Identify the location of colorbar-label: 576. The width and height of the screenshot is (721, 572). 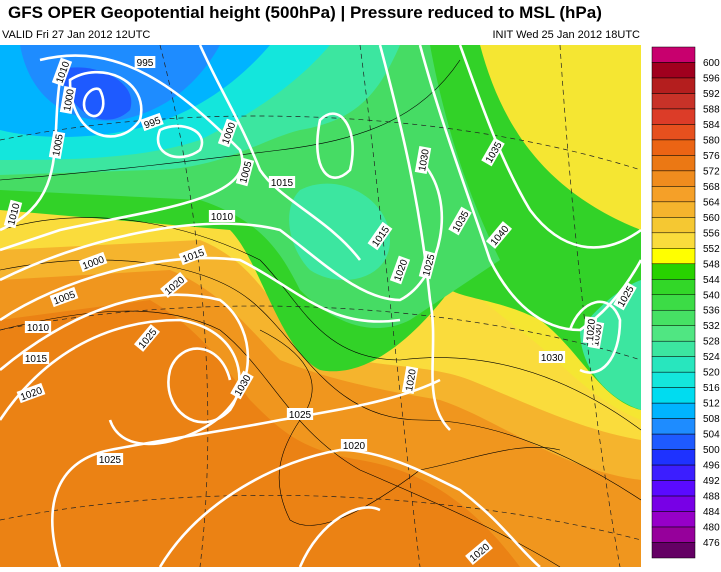
(711, 156).